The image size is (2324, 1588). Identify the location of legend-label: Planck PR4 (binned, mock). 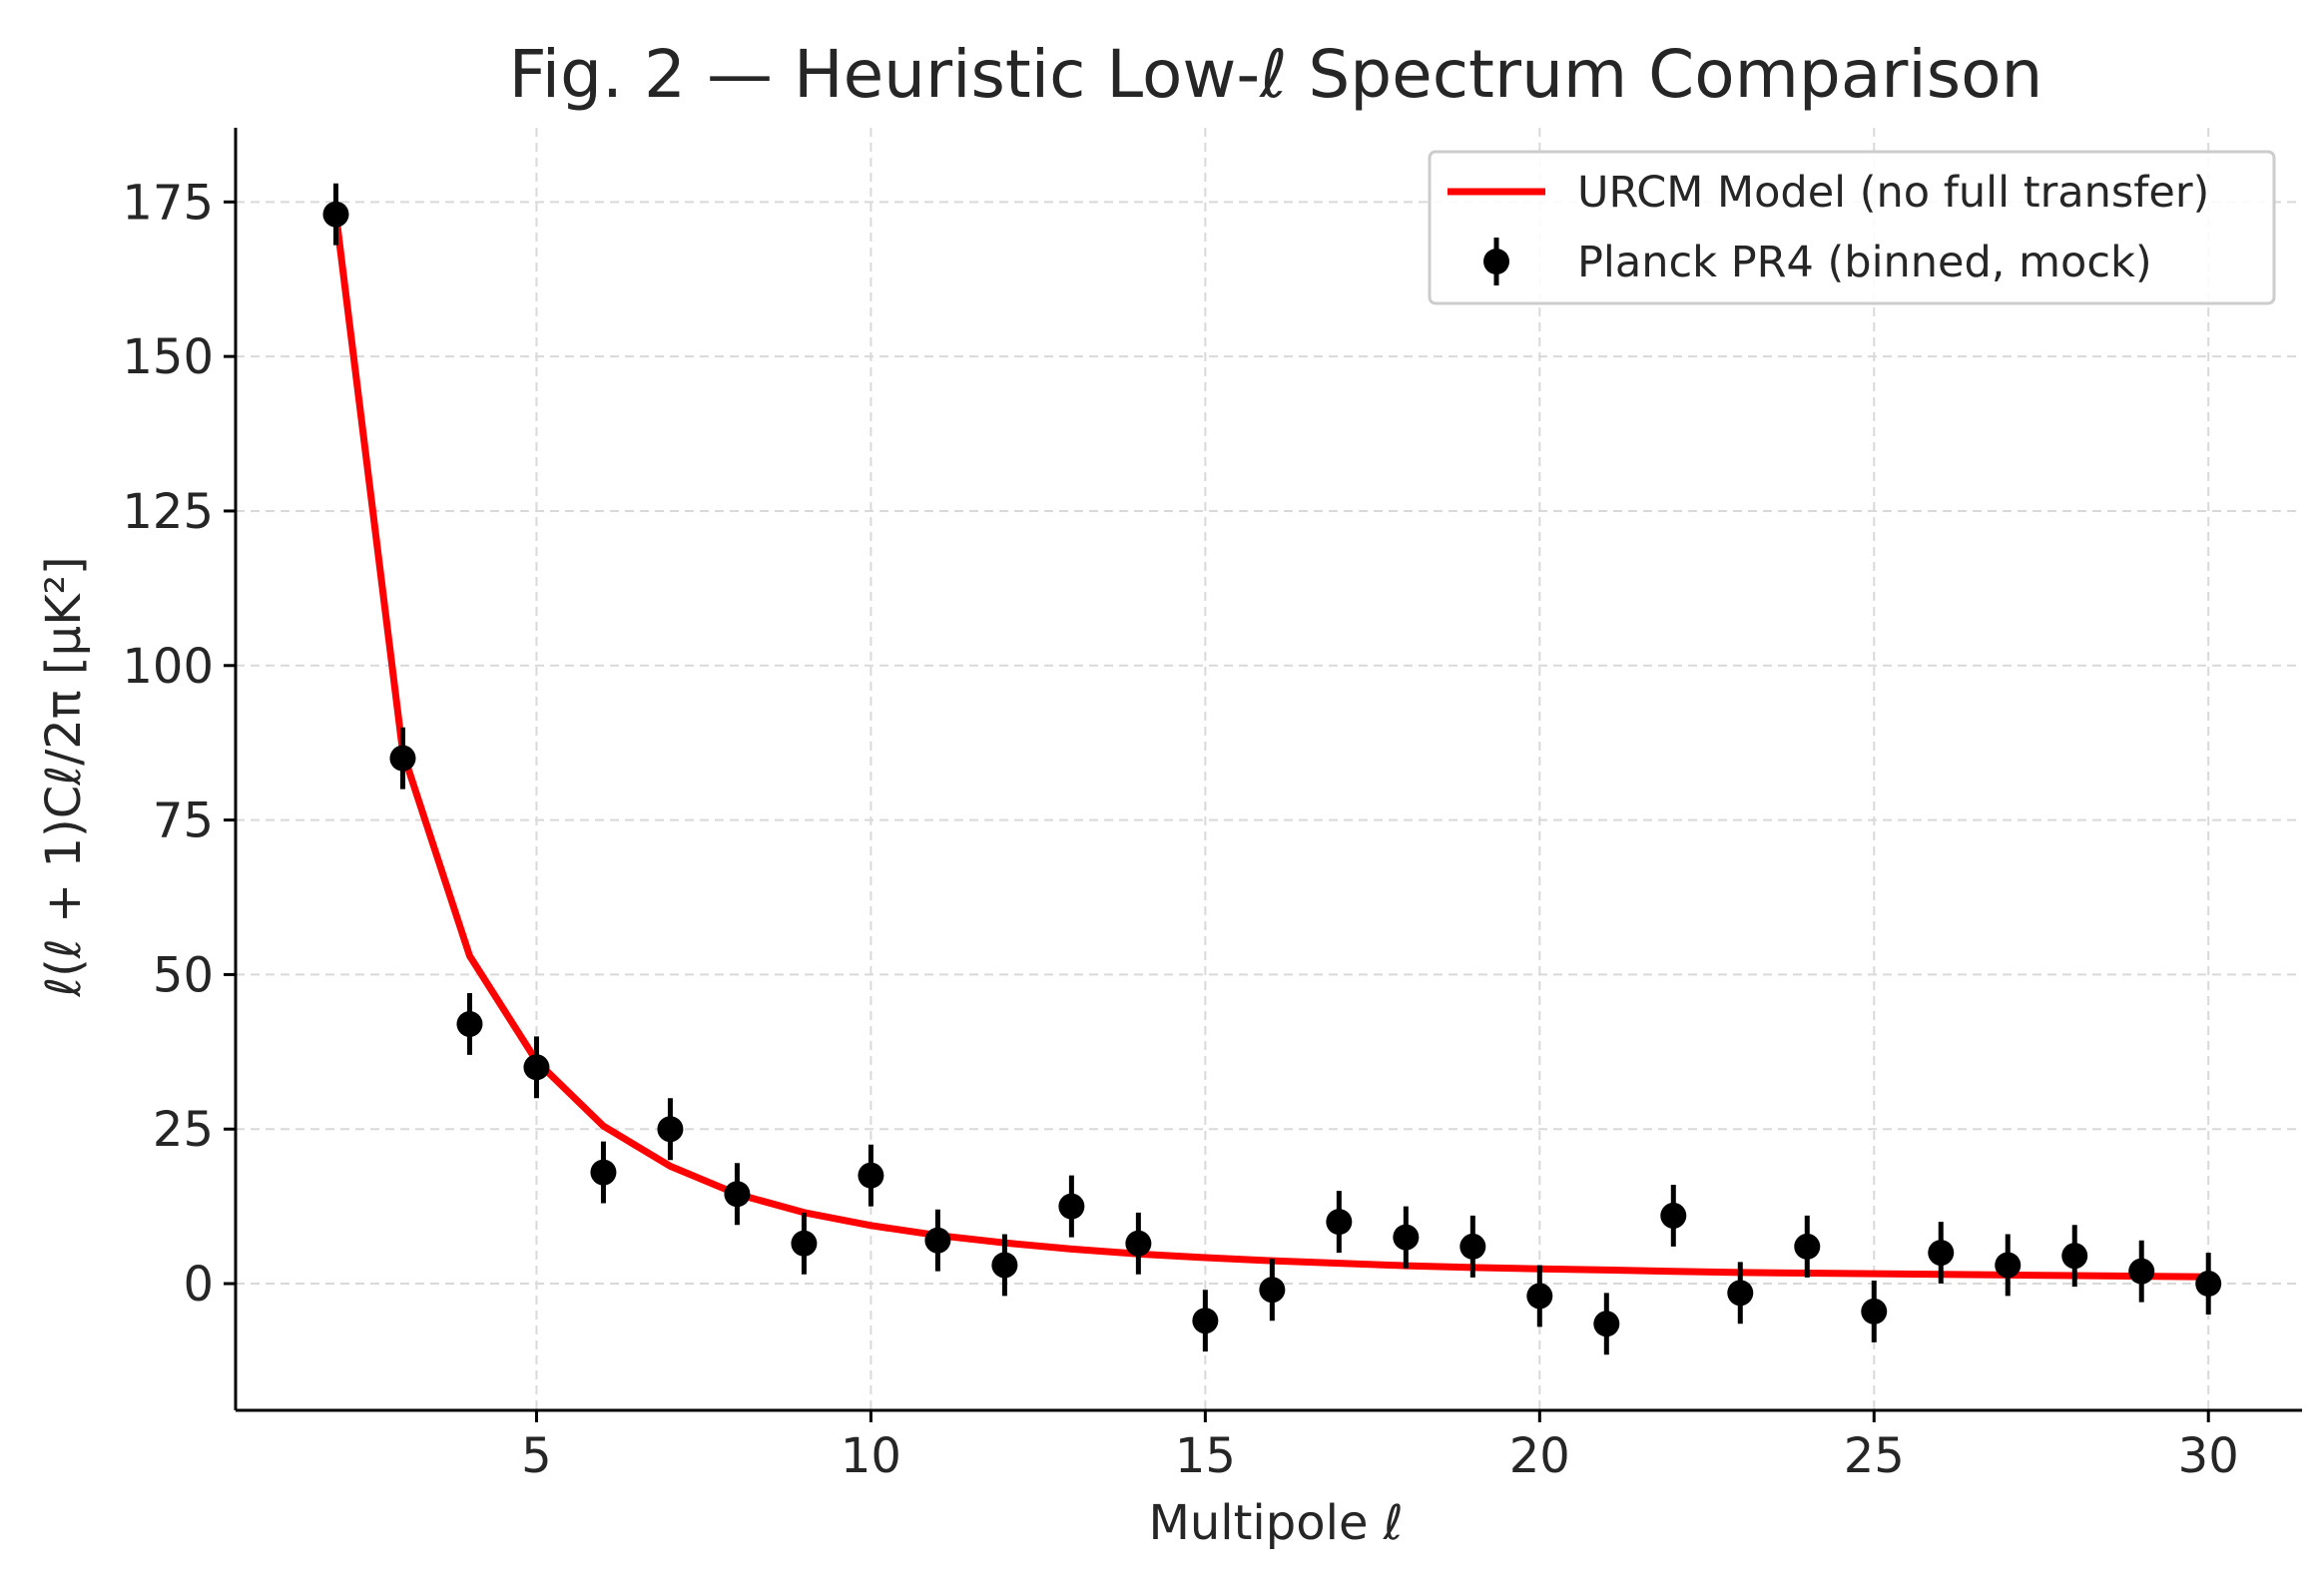
(1865, 262).